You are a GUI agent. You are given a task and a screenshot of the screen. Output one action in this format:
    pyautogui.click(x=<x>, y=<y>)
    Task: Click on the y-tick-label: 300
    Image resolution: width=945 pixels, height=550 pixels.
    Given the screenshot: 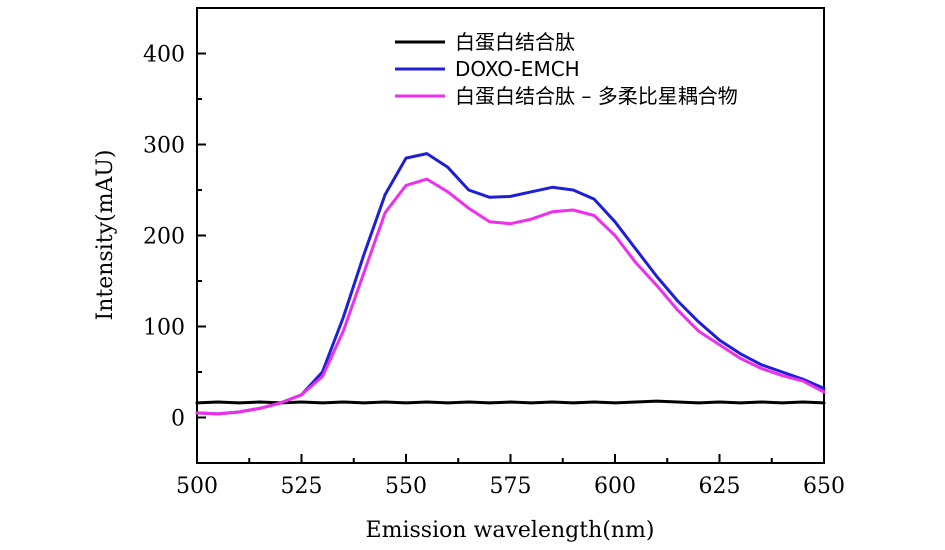 What is the action you would take?
    pyautogui.click(x=164, y=146)
    